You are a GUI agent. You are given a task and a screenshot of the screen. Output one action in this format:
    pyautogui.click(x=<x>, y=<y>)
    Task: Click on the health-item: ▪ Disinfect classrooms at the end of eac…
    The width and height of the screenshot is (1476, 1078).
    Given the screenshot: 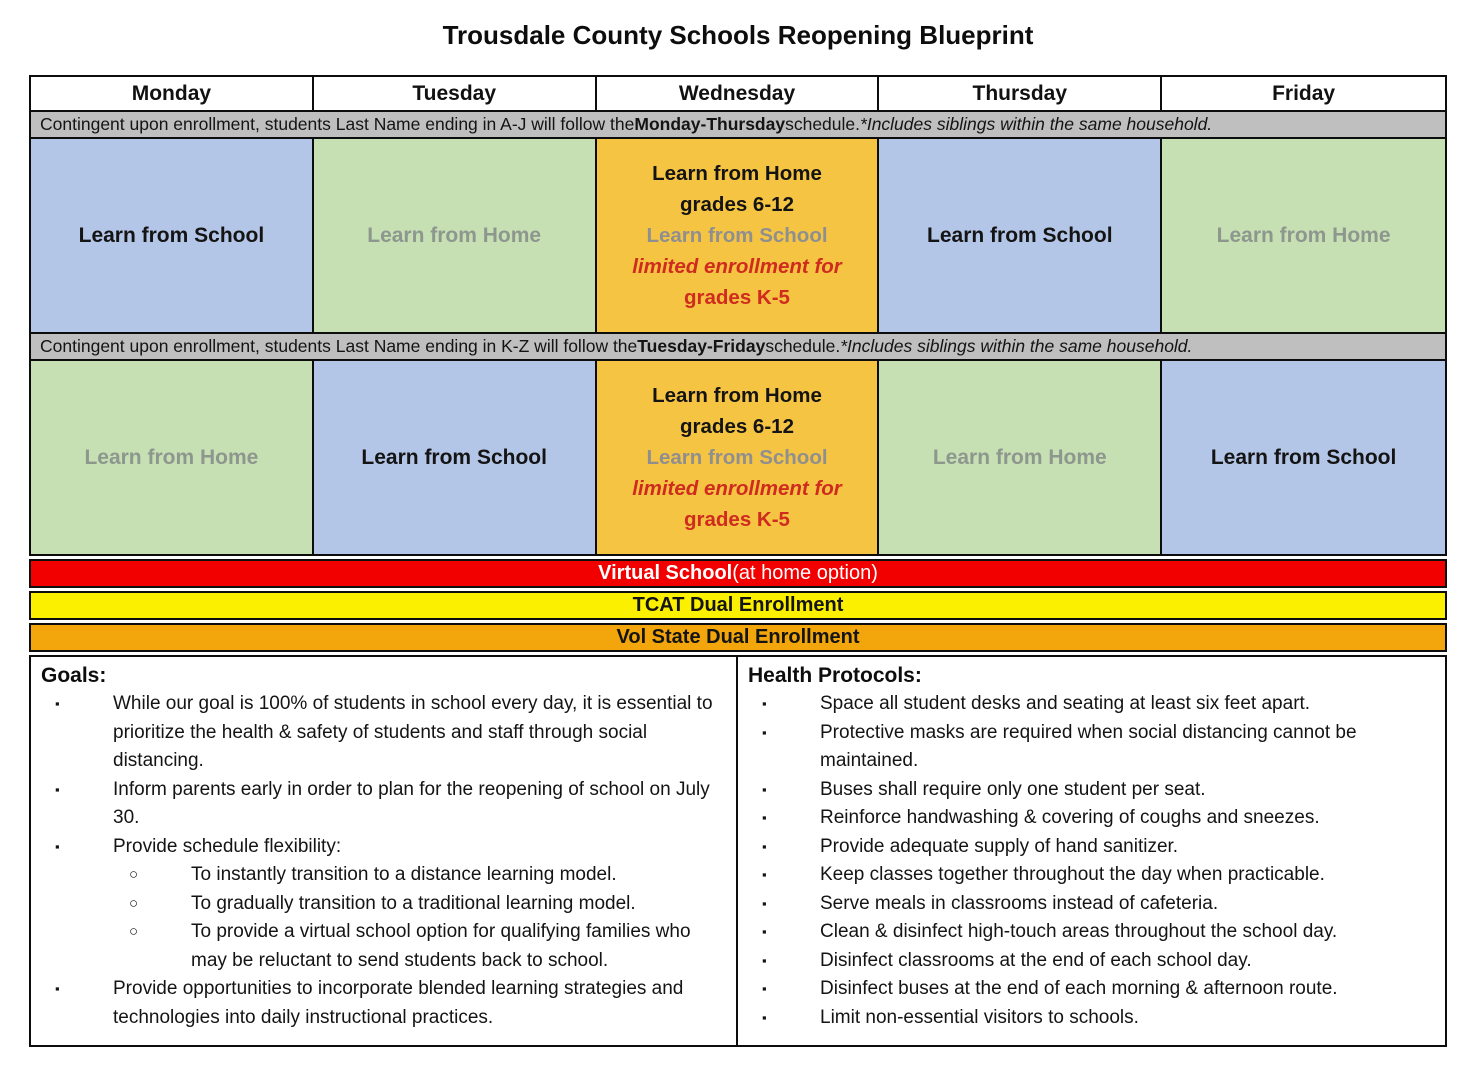 What is the action you would take?
    pyautogui.click(x=1091, y=961)
    